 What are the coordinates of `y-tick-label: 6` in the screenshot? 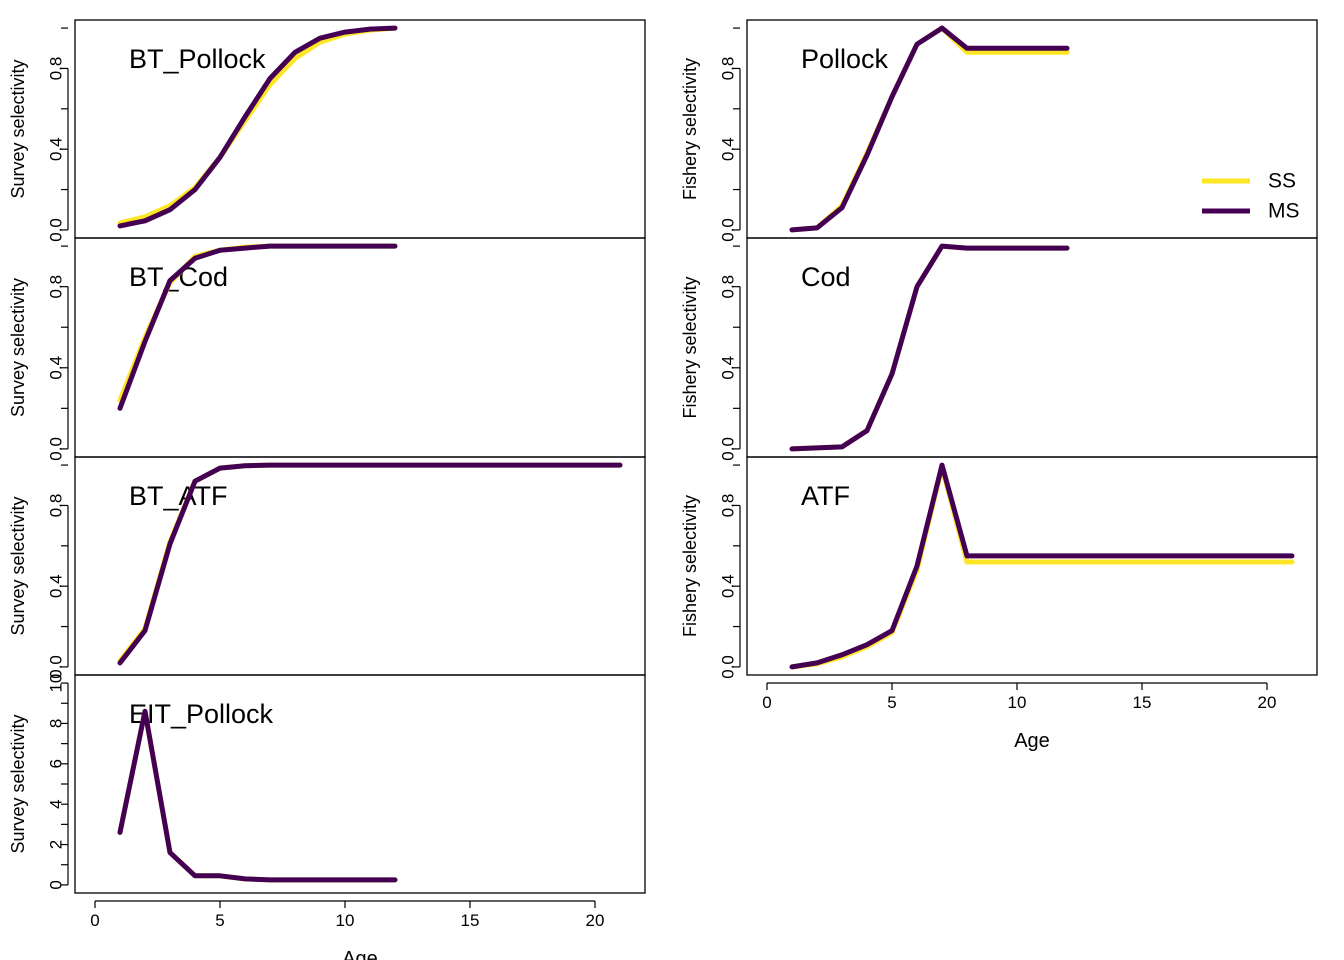 It's located at (56, 763).